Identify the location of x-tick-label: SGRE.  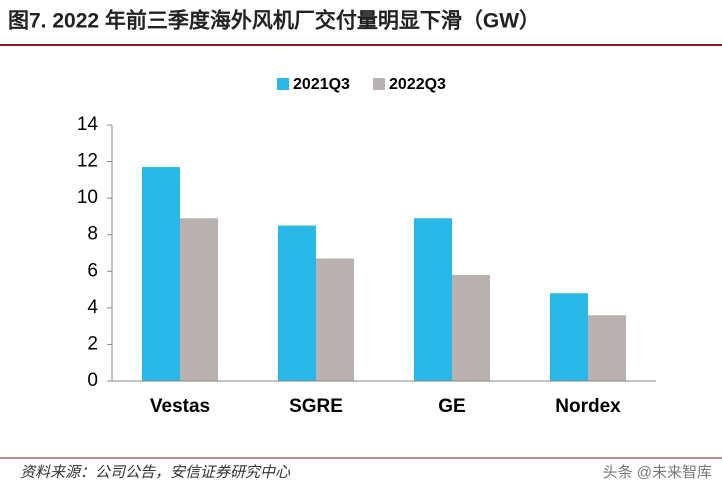
(316, 406).